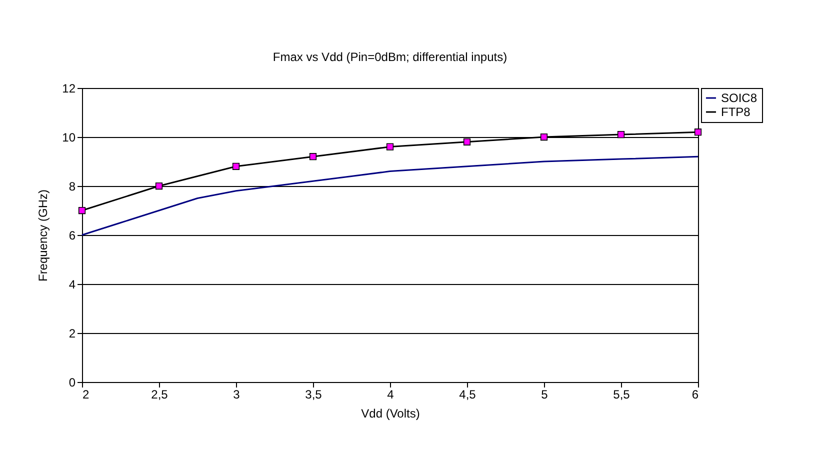  Describe the element at coordinates (390, 395) in the screenshot. I see `x-tick-label: 4` at that location.